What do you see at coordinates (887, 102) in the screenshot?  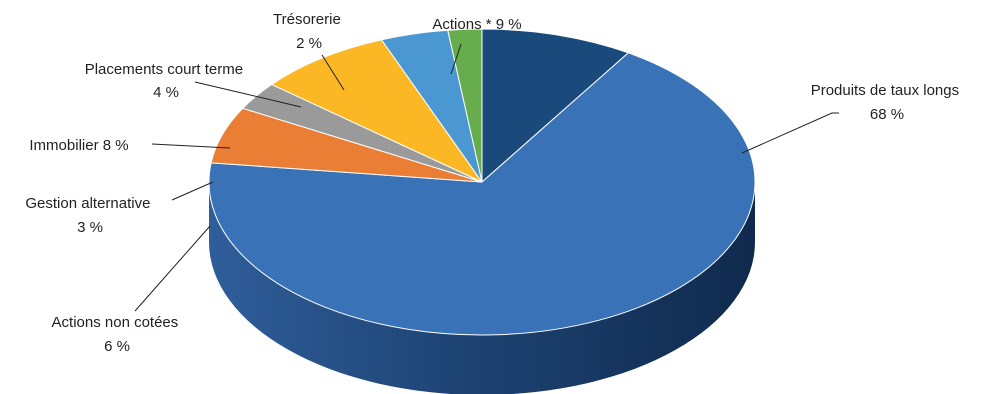 I see `label-taux-longs: Produits de taux longs 68 %` at bounding box center [887, 102].